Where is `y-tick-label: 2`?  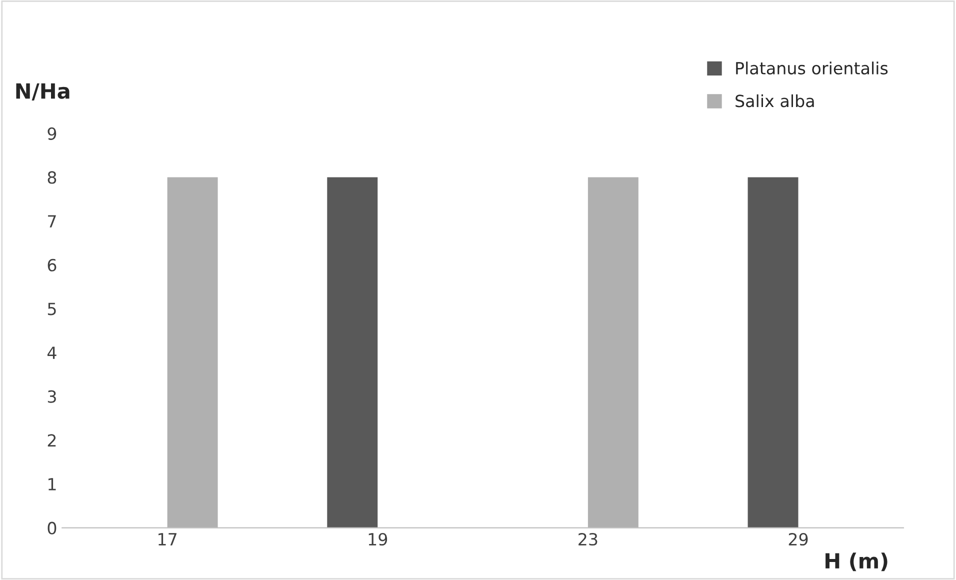 y-tick-label: 2 is located at coordinates (52, 440).